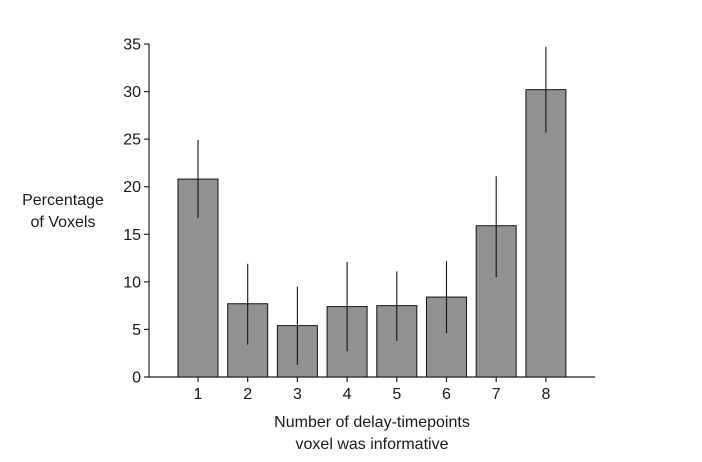  What do you see at coordinates (132, 282) in the screenshot?
I see `y-tick-label: 10` at bounding box center [132, 282].